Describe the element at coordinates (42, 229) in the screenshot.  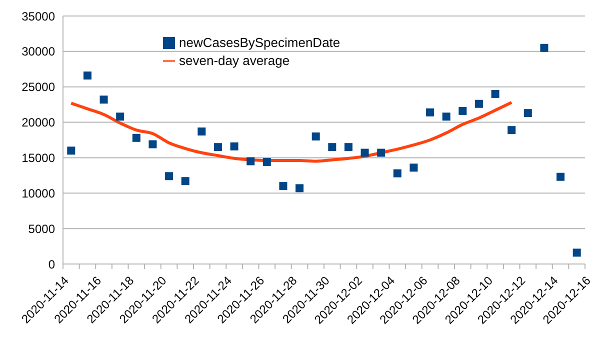
I see `y-tick-label: 5000` at that location.